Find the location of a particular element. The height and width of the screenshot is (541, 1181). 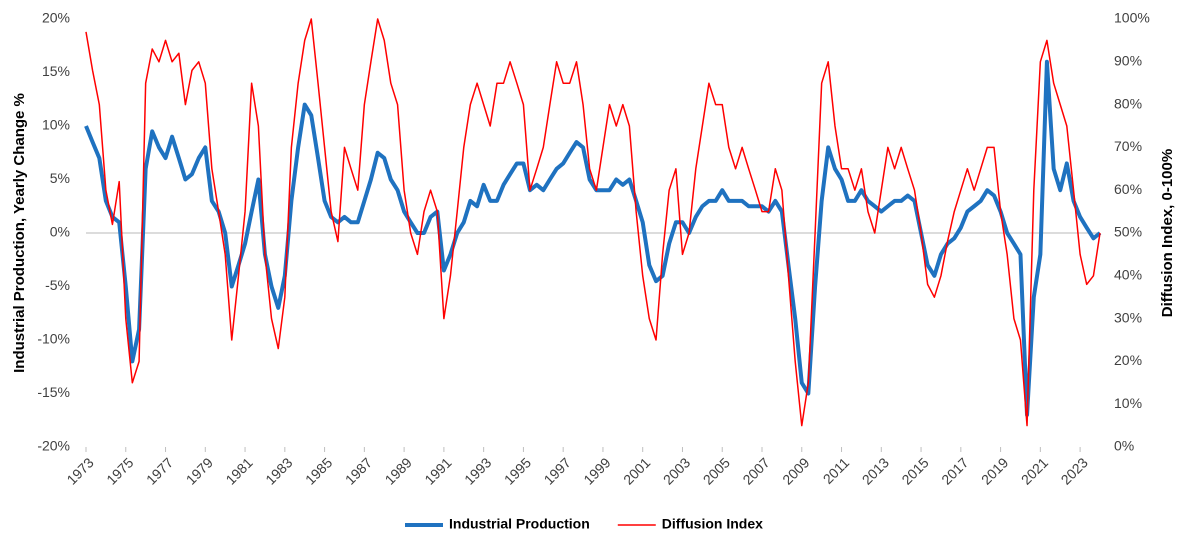

y-tick-label: 10% is located at coordinates (56, 125).